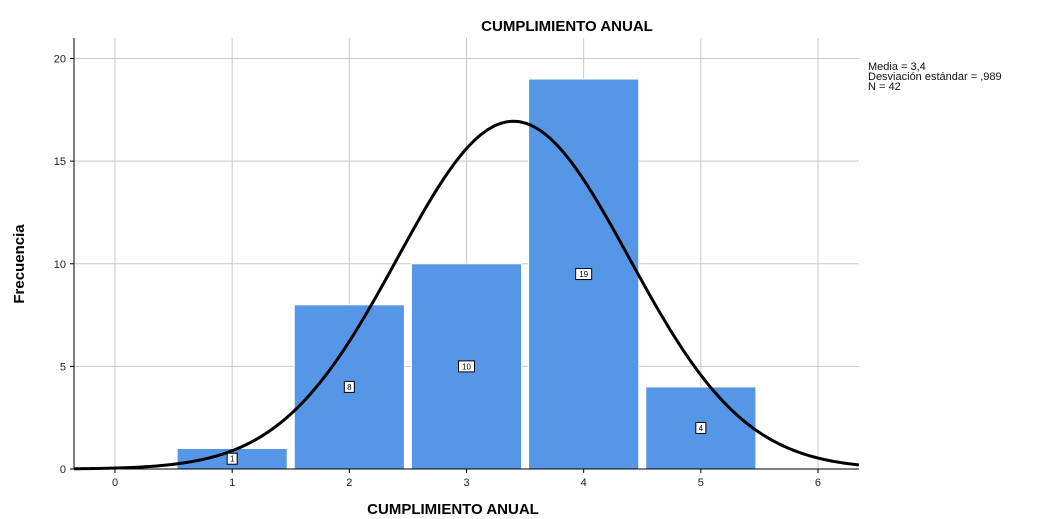 The height and width of the screenshot is (519, 1053). Describe the element at coordinates (584, 483) in the screenshot. I see `x-tick-label-4: 4` at that location.